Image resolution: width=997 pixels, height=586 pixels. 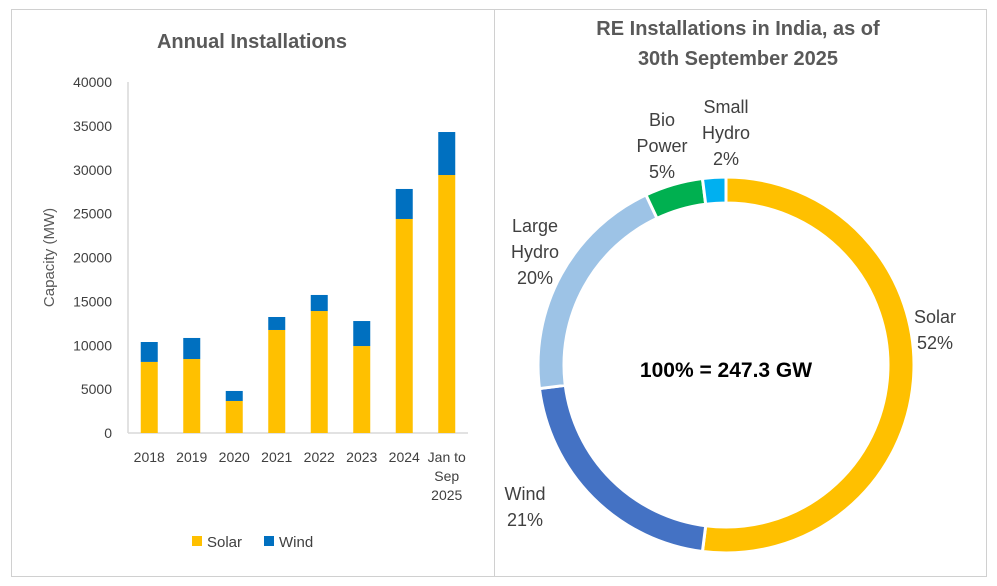 What do you see at coordinates (662, 172) in the screenshot?
I see `slice-percent: 5%` at bounding box center [662, 172].